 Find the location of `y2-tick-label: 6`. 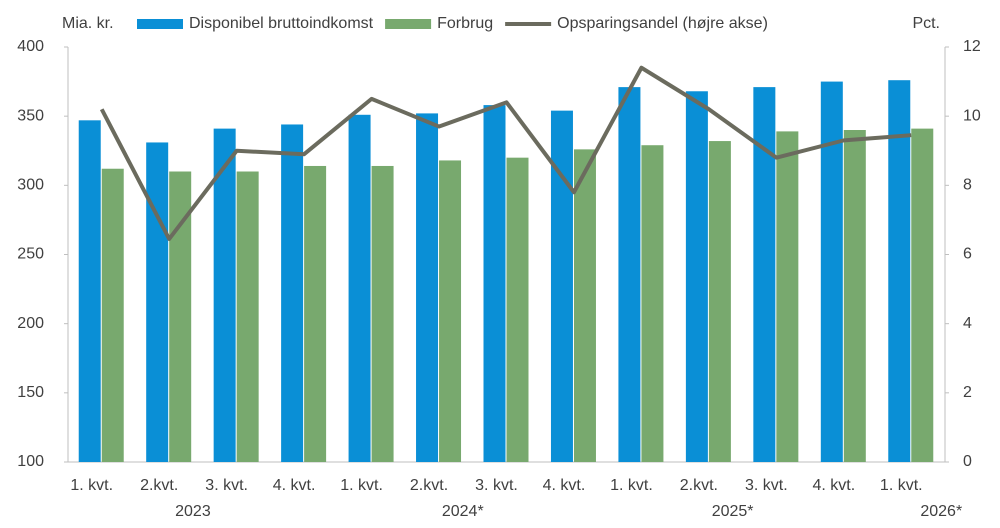

y2-tick-label: 6 is located at coordinates (967, 254).